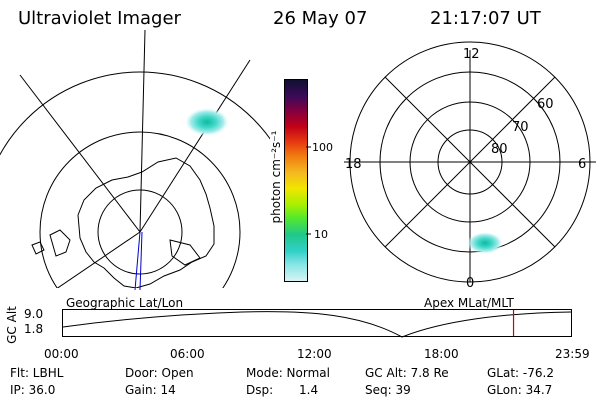  What do you see at coordinates (288, 373) in the screenshot?
I see `mode-info: Mode: Normal` at bounding box center [288, 373].